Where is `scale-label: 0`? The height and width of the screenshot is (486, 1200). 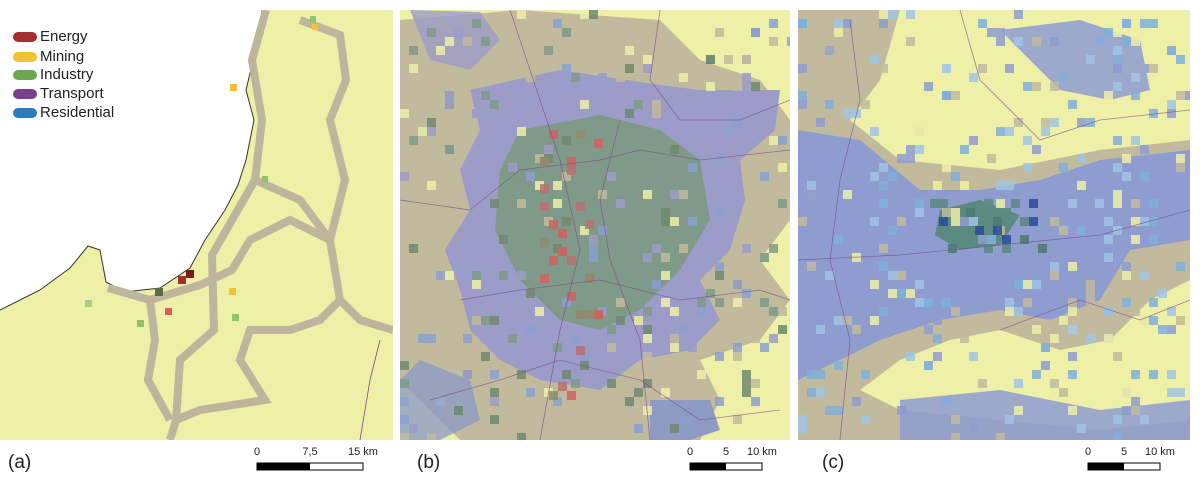 scale-label: 0 is located at coordinates (257, 452).